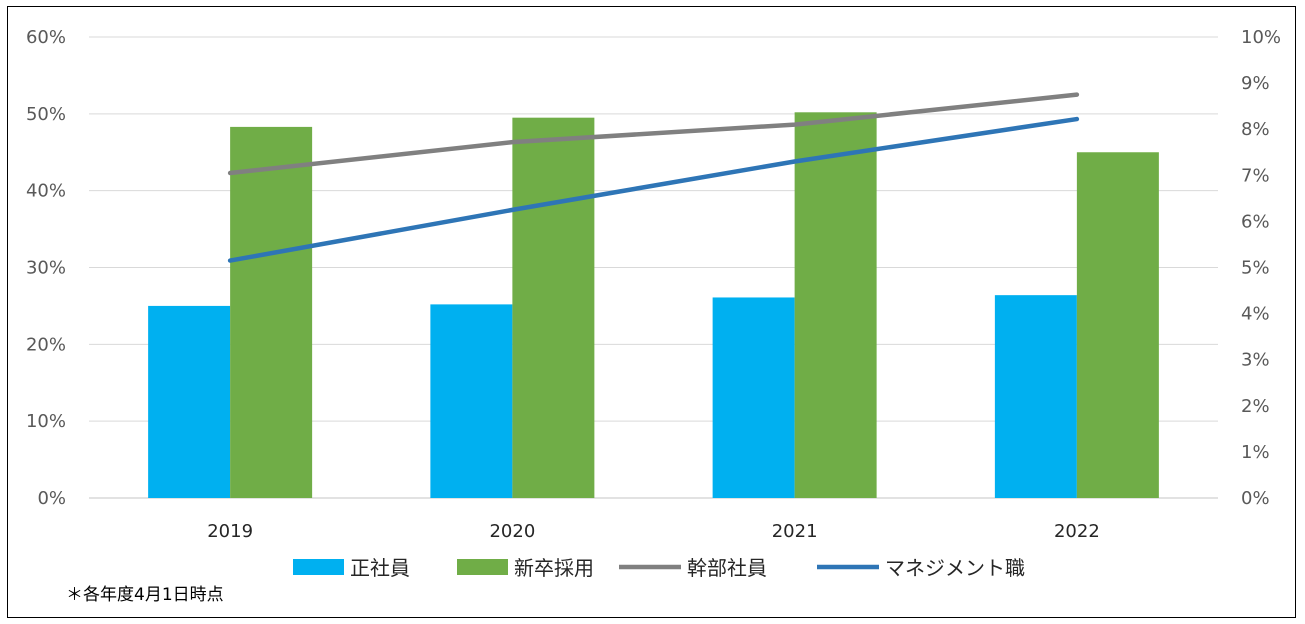 The image size is (1305, 624). I want to click on right-tick-label: 2%, so click(1255, 406).